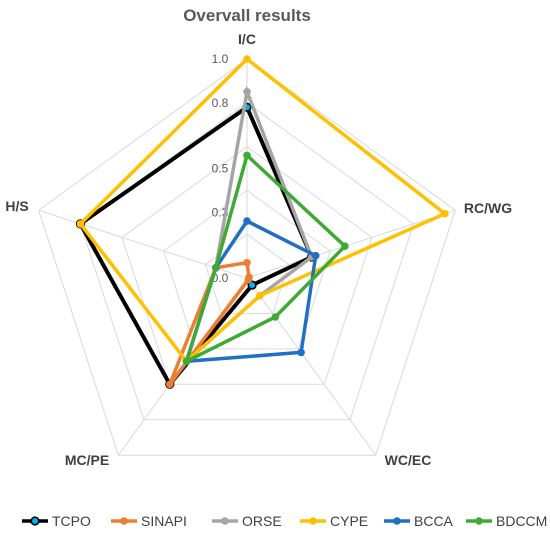 The width and height of the screenshot is (550, 537). What do you see at coordinates (220, 278) in the screenshot?
I see `tick-label-1: 0.0` at bounding box center [220, 278].